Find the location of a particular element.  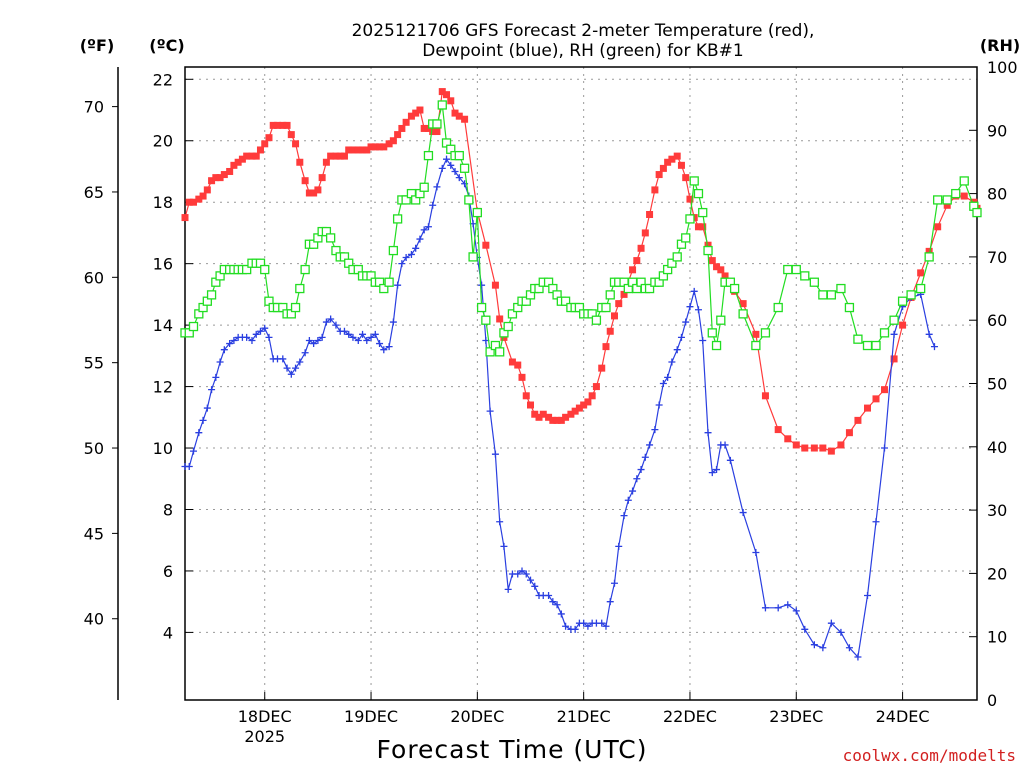

chart-title-line2: Dewpoint (blue), RH (green) for KB#1 is located at coordinates (582, 51).